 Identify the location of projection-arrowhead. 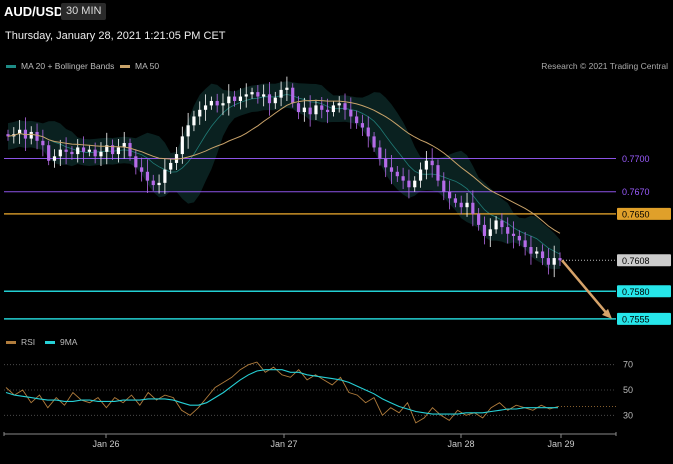
(607, 313).